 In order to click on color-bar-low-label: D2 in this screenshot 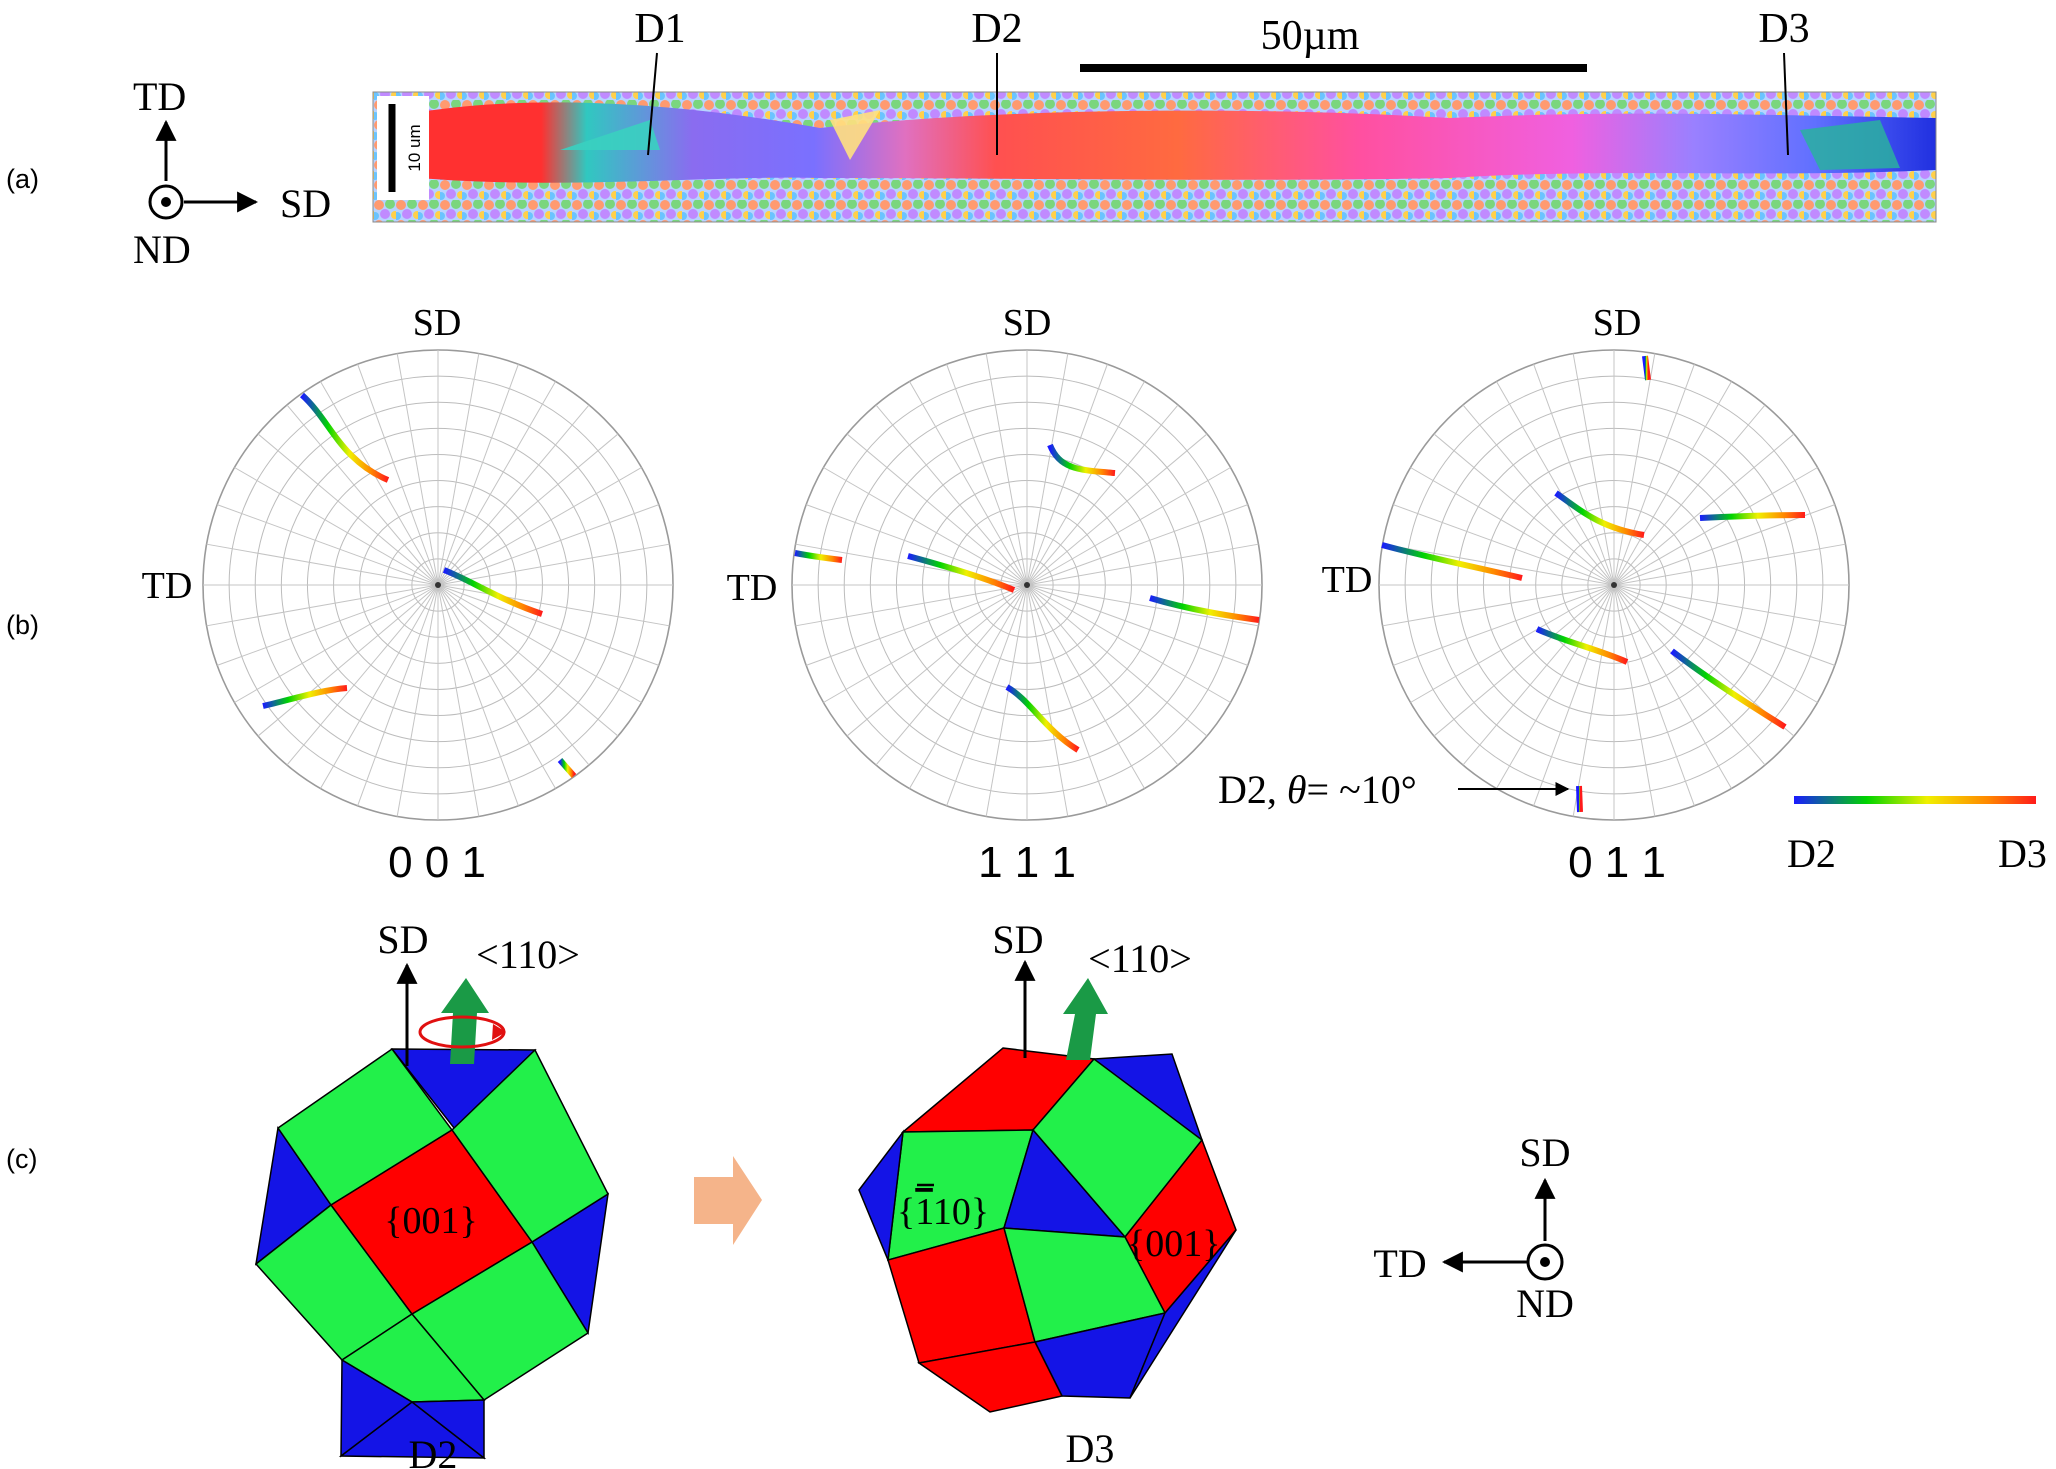, I will do `click(1811, 853)`.